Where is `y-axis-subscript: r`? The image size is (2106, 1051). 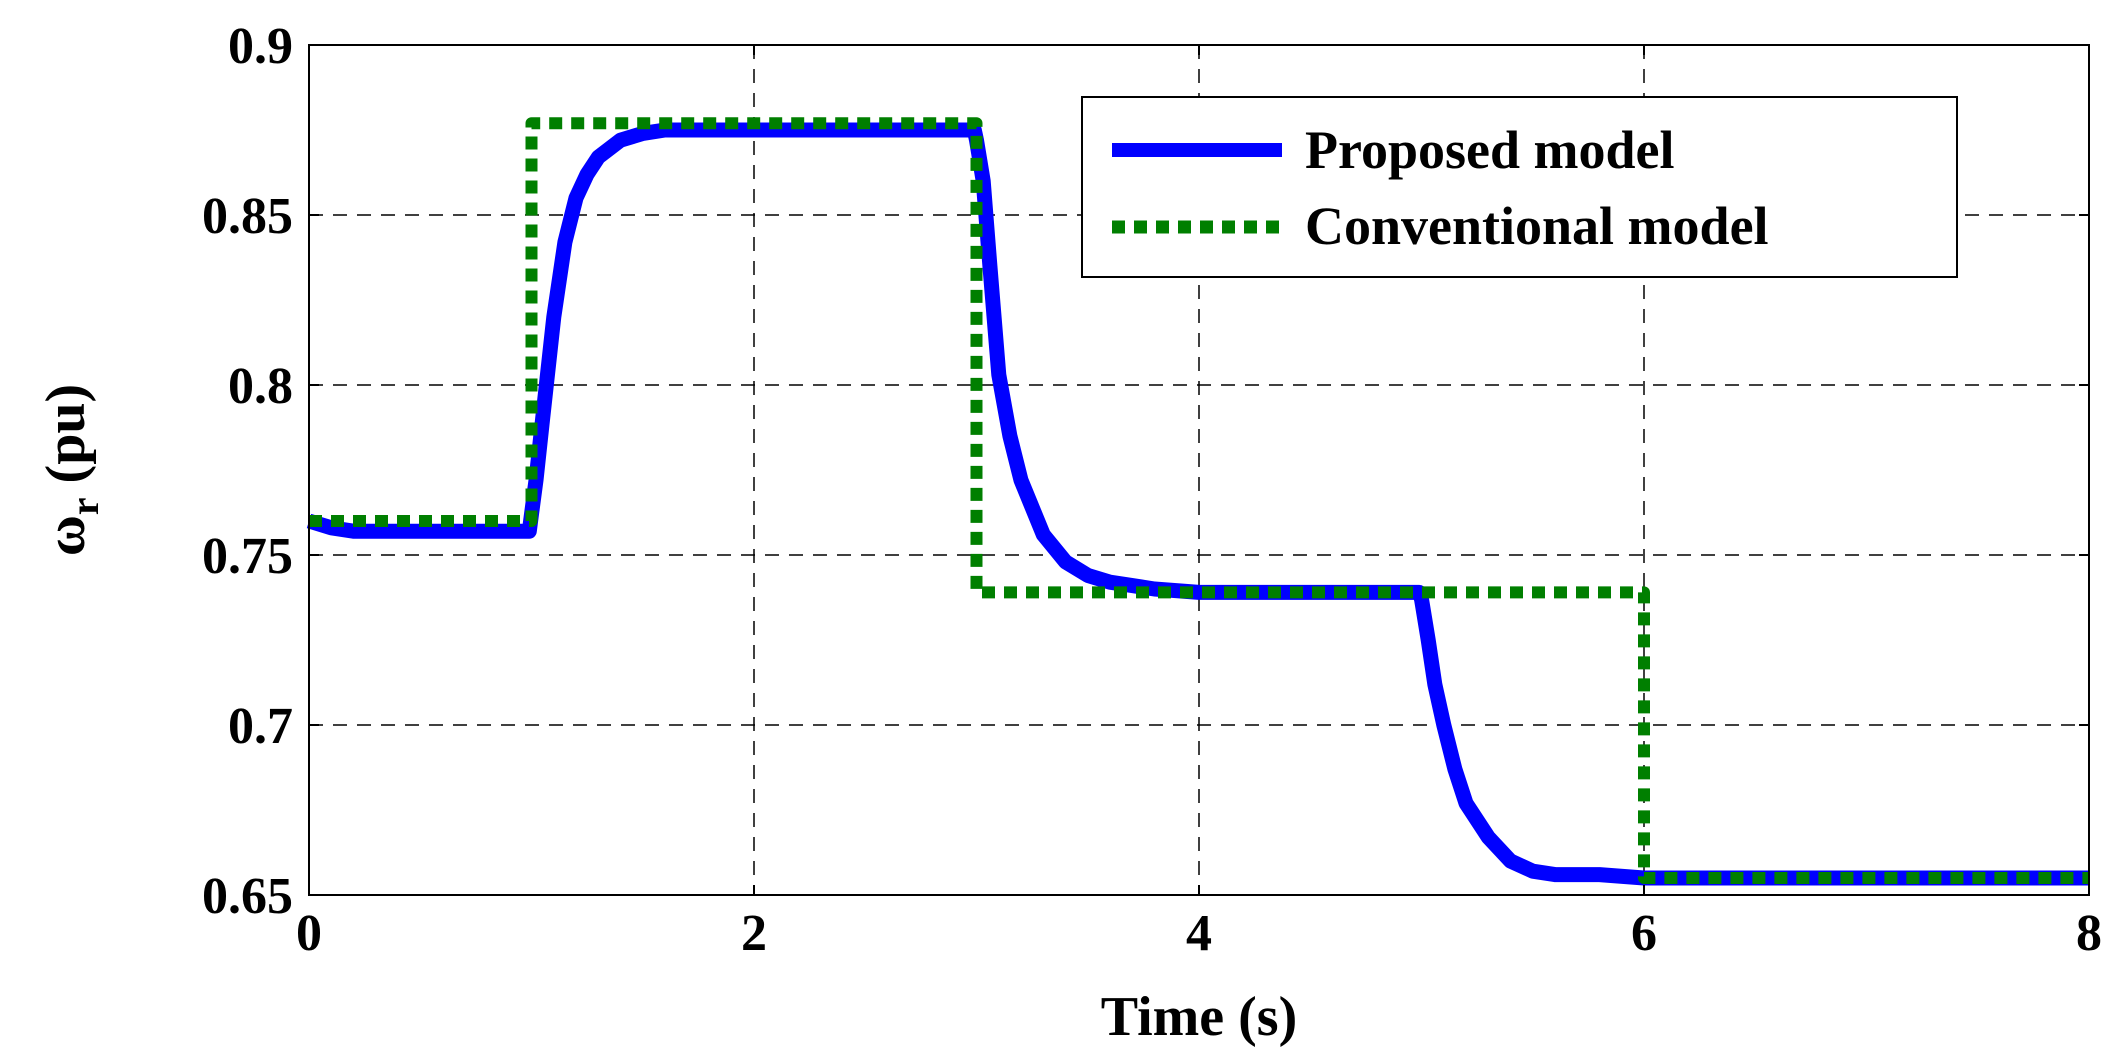
y-axis-subscript: r is located at coordinates (84, 506).